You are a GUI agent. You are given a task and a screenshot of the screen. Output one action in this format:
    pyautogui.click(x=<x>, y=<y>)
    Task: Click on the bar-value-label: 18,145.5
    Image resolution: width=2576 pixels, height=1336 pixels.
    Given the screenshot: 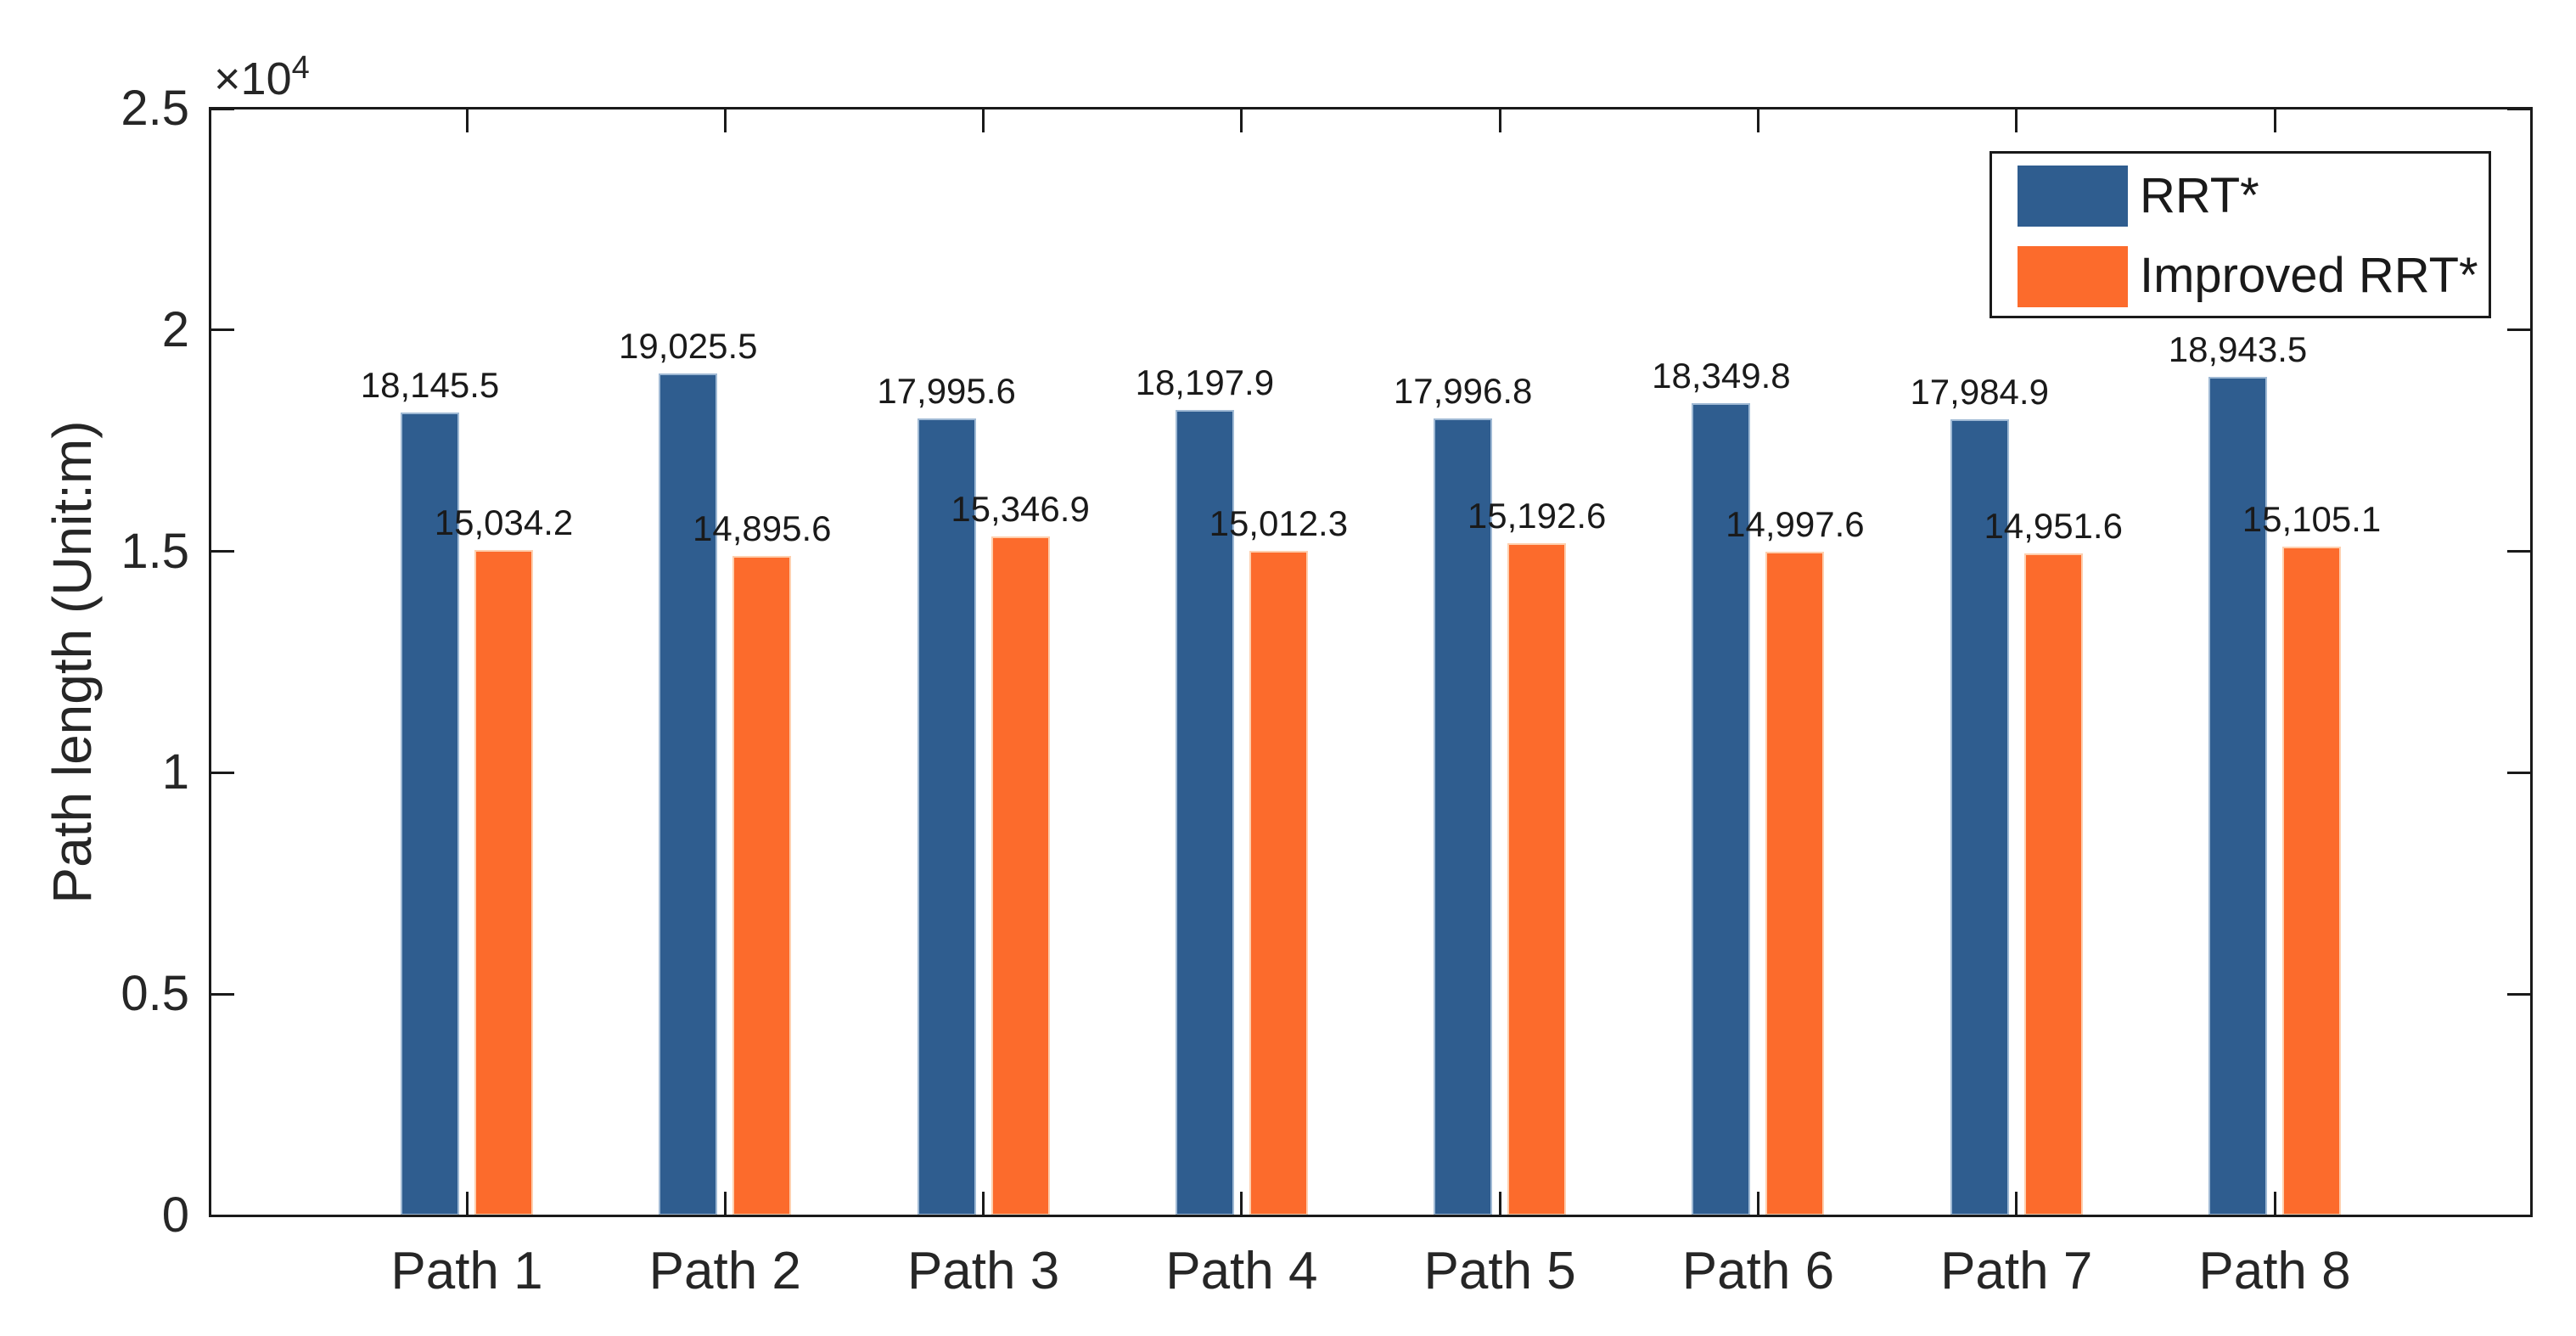 What is the action you would take?
    pyautogui.click(x=430, y=384)
    